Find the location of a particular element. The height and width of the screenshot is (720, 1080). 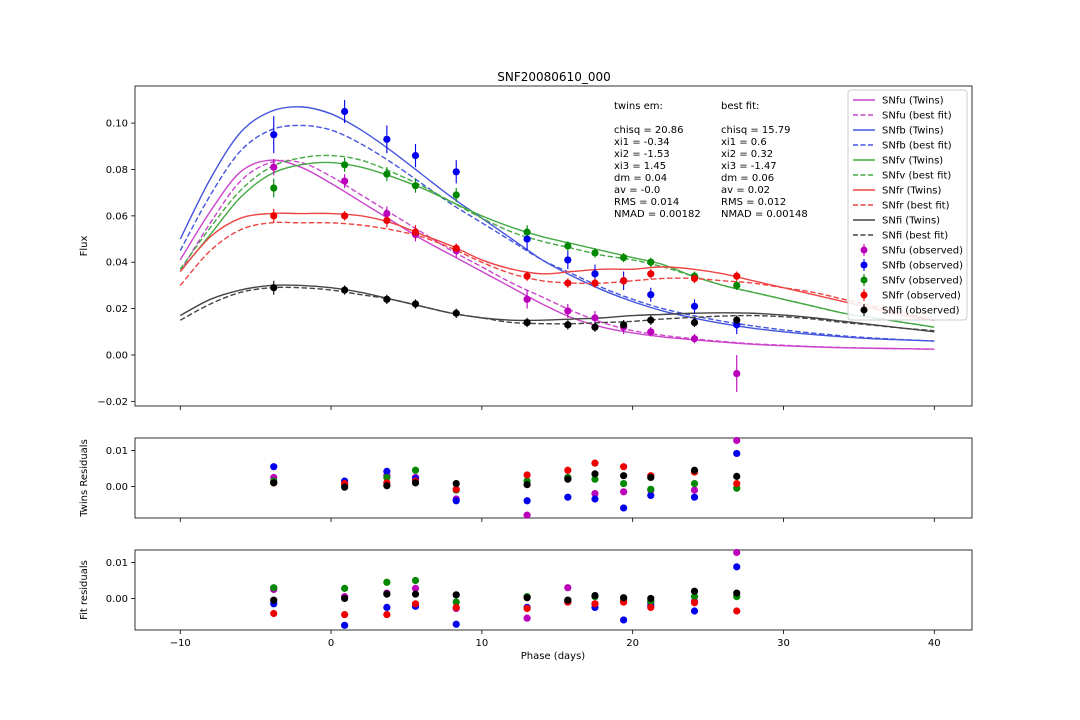

best-fit-stat: dm = 0.06 is located at coordinates (747, 178).